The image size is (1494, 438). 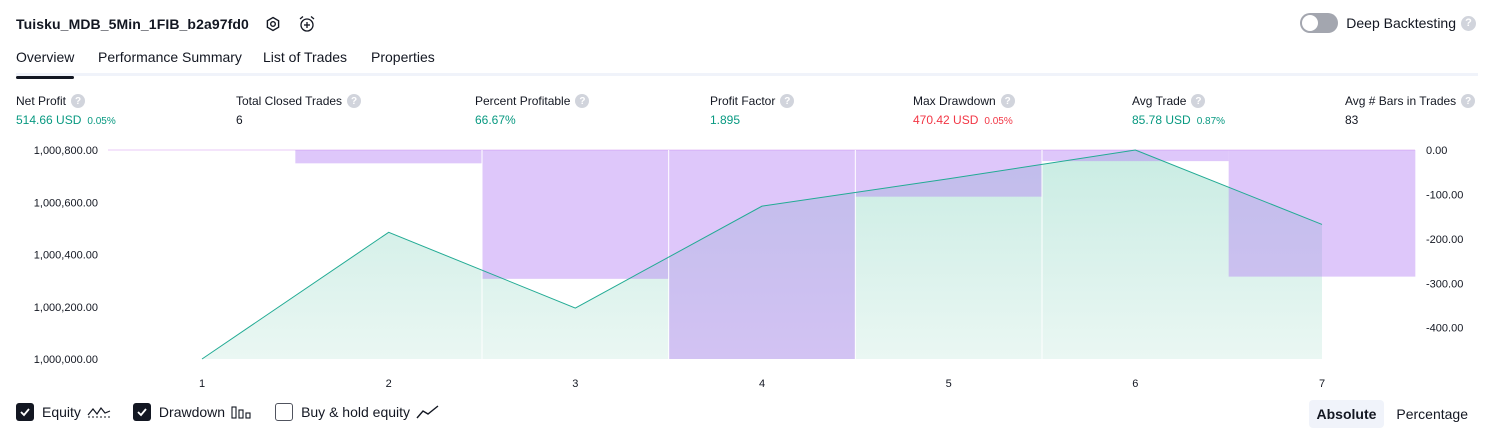 I want to click on stat-total-closed-trades: Total Closed Trades? 6, so click(x=299, y=110).